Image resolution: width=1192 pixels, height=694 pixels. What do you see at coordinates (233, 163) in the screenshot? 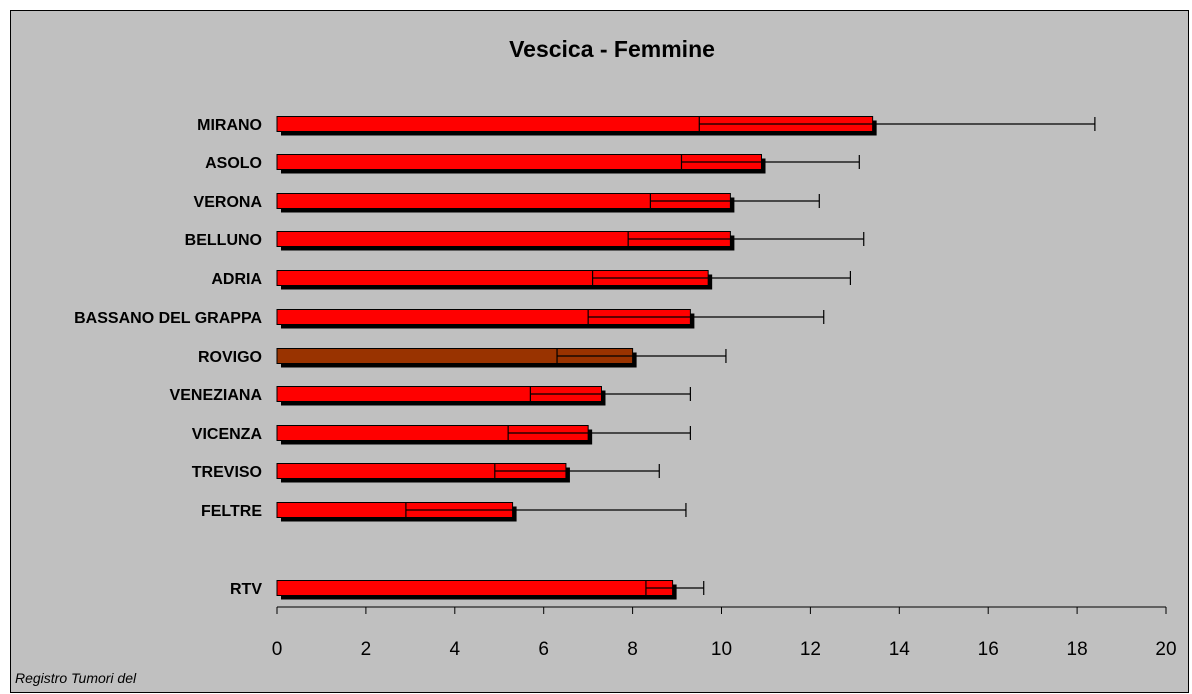
I see `category-label: ASOLO` at bounding box center [233, 163].